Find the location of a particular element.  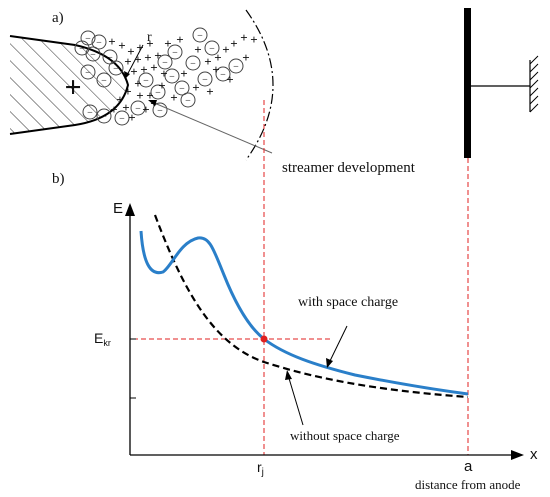

radius-marker: r is located at coordinates (138, 55).